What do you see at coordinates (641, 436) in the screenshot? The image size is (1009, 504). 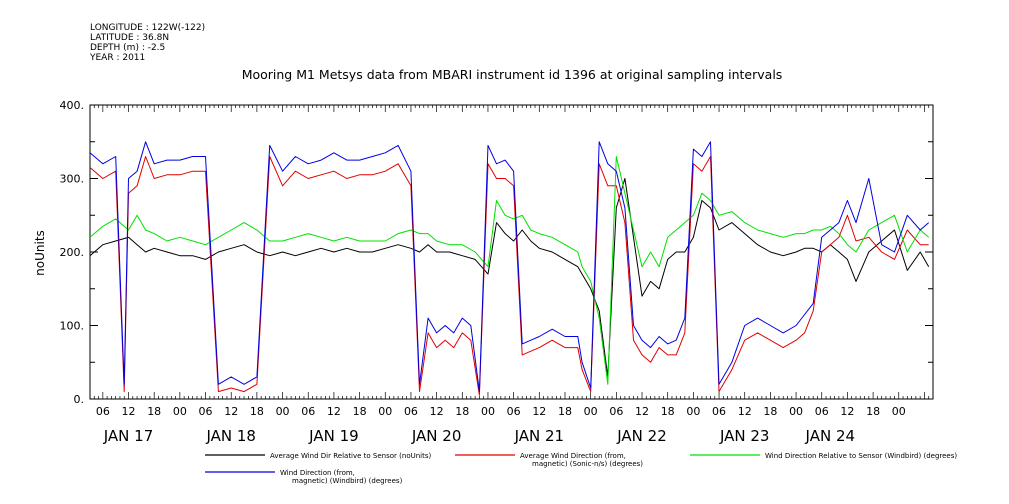 I see `day-label: JAN 22` at bounding box center [641, 436].